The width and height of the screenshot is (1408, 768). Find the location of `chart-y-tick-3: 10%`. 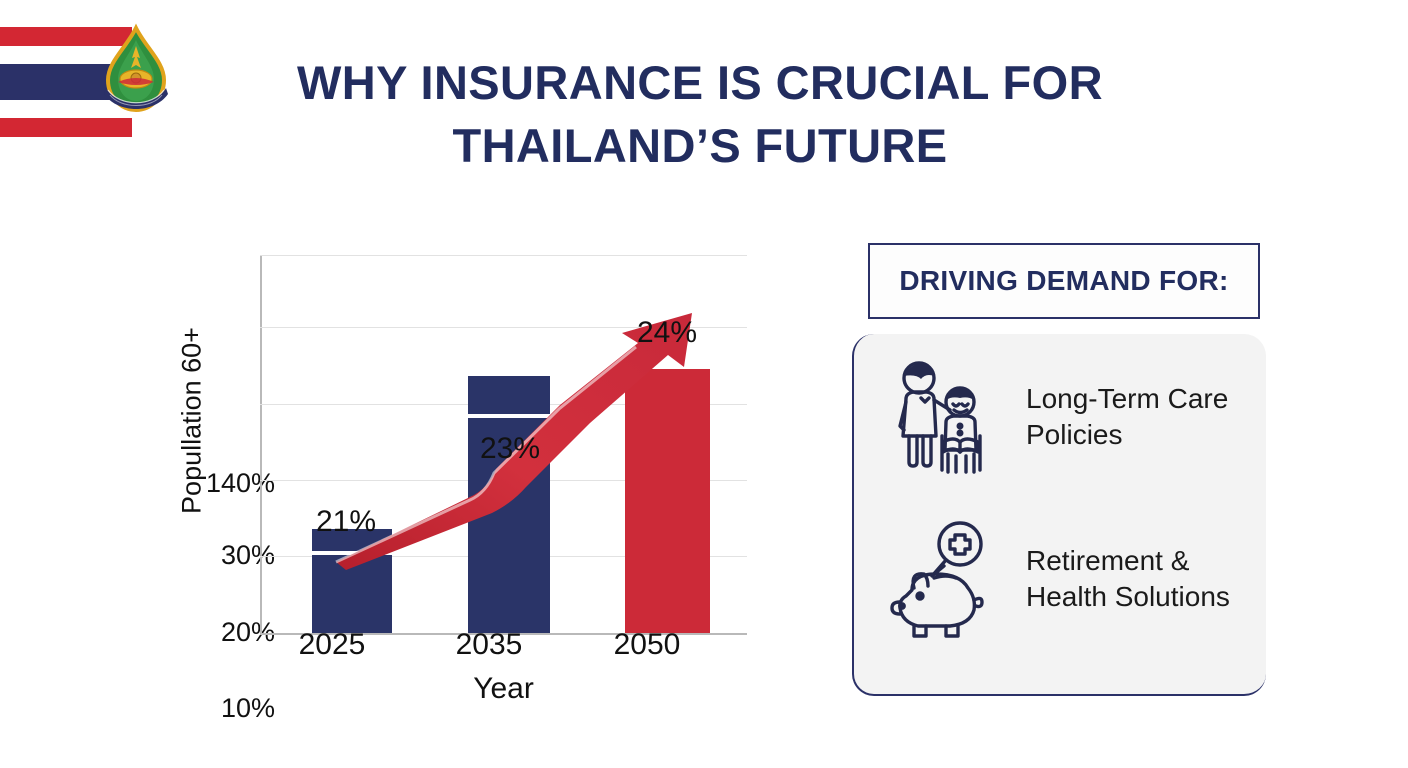

chart-y-tick-3: 10% is located at coordinates (247, 708).